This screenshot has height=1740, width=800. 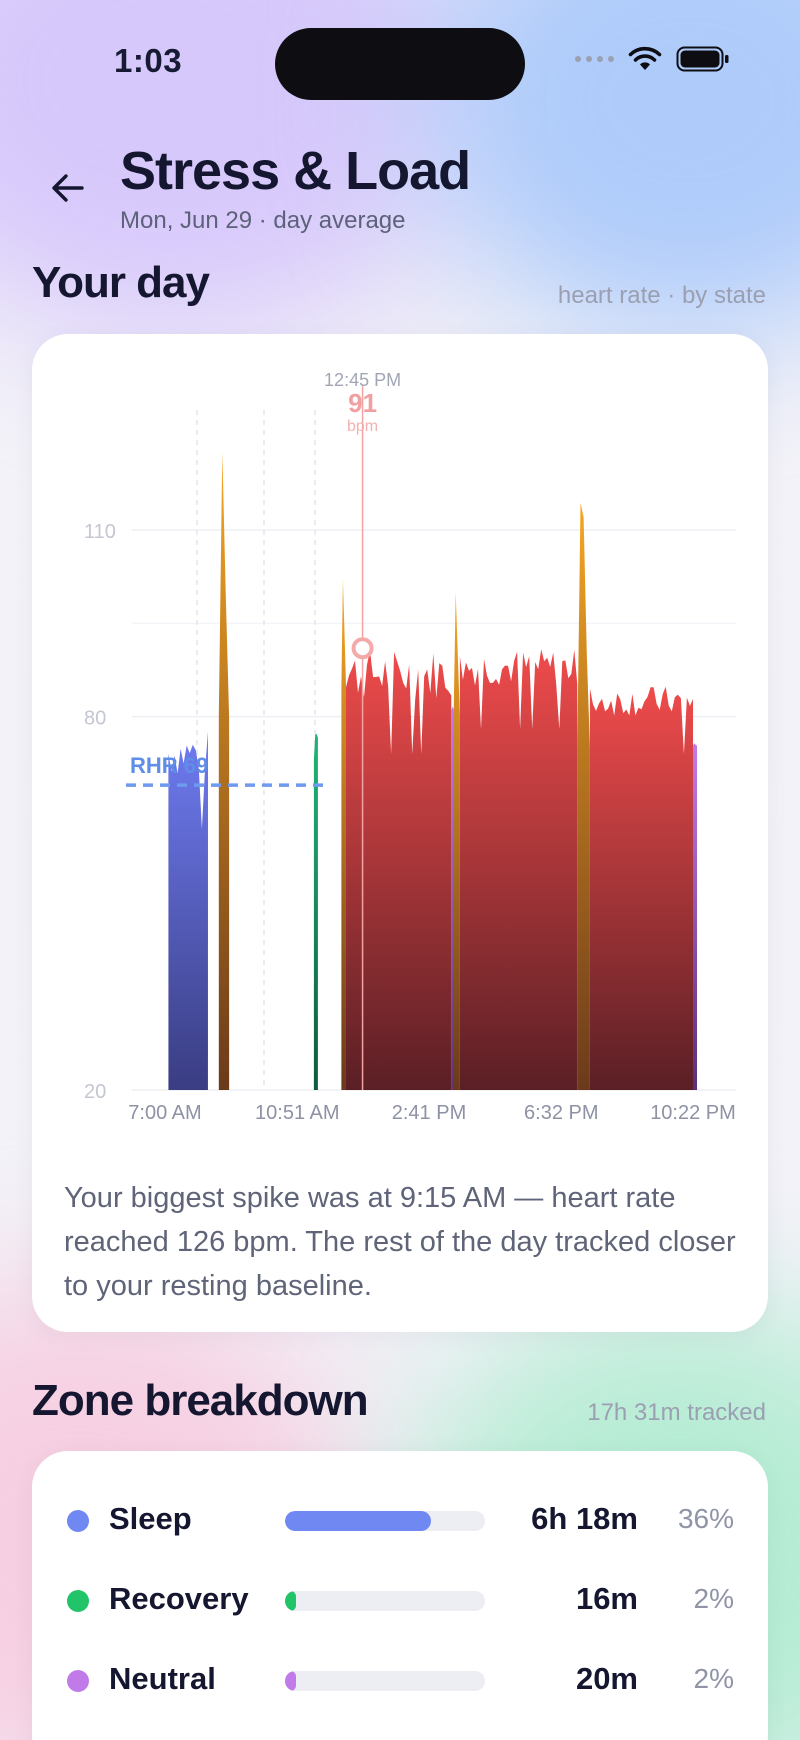 I want to click on y-tick-label: 80, so click(x=95, y=719).